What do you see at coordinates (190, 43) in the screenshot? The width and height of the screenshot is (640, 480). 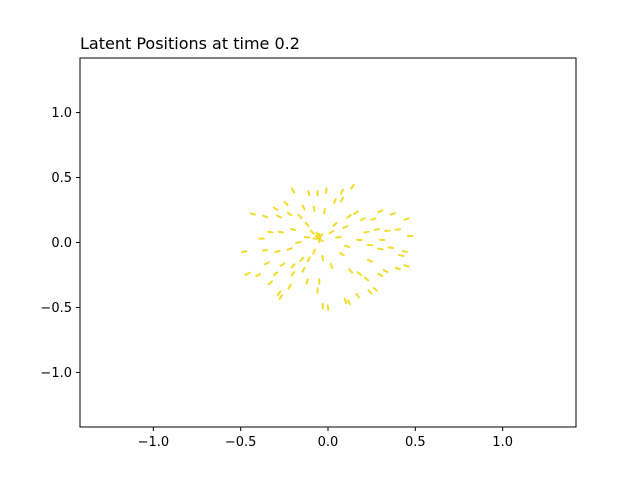 I see `chart-title: Latent Positions at time 0.2` at bounding box center [190, 43].